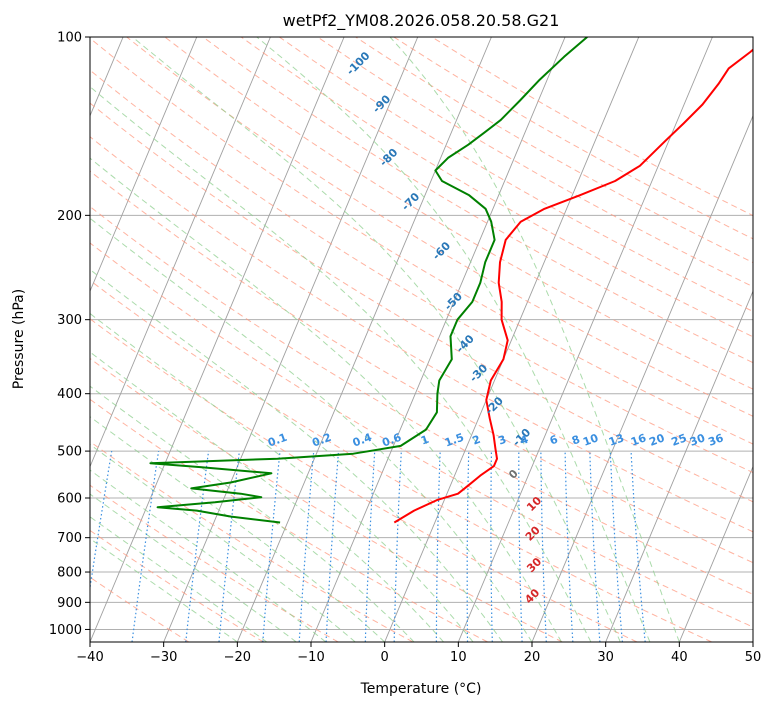 The width and height of the screenshot is (775, 708). What do you see at coordinates (502, 440) in the screenshot?
I see `mixing-ratio-label: 3` at bounding box center [502, 440].